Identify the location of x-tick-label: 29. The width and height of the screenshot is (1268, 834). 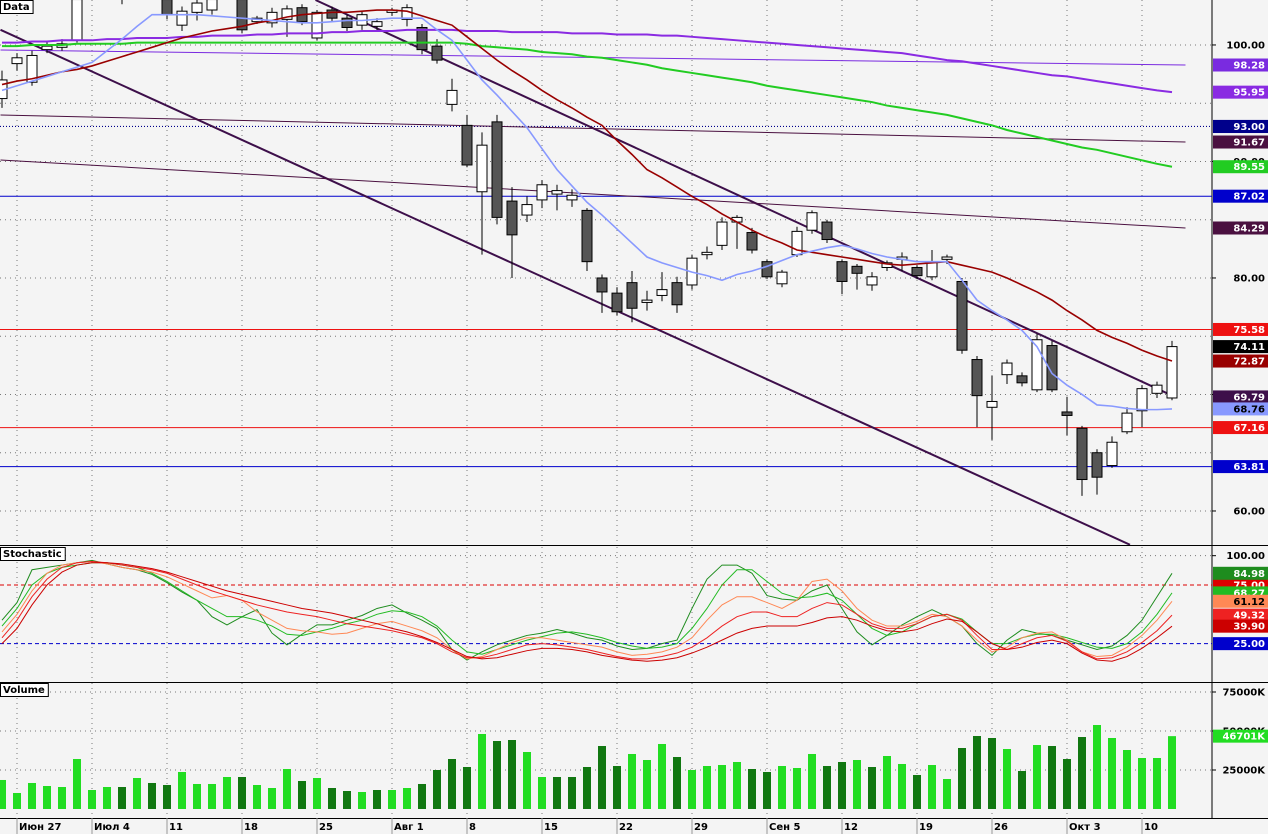
(701, 827).